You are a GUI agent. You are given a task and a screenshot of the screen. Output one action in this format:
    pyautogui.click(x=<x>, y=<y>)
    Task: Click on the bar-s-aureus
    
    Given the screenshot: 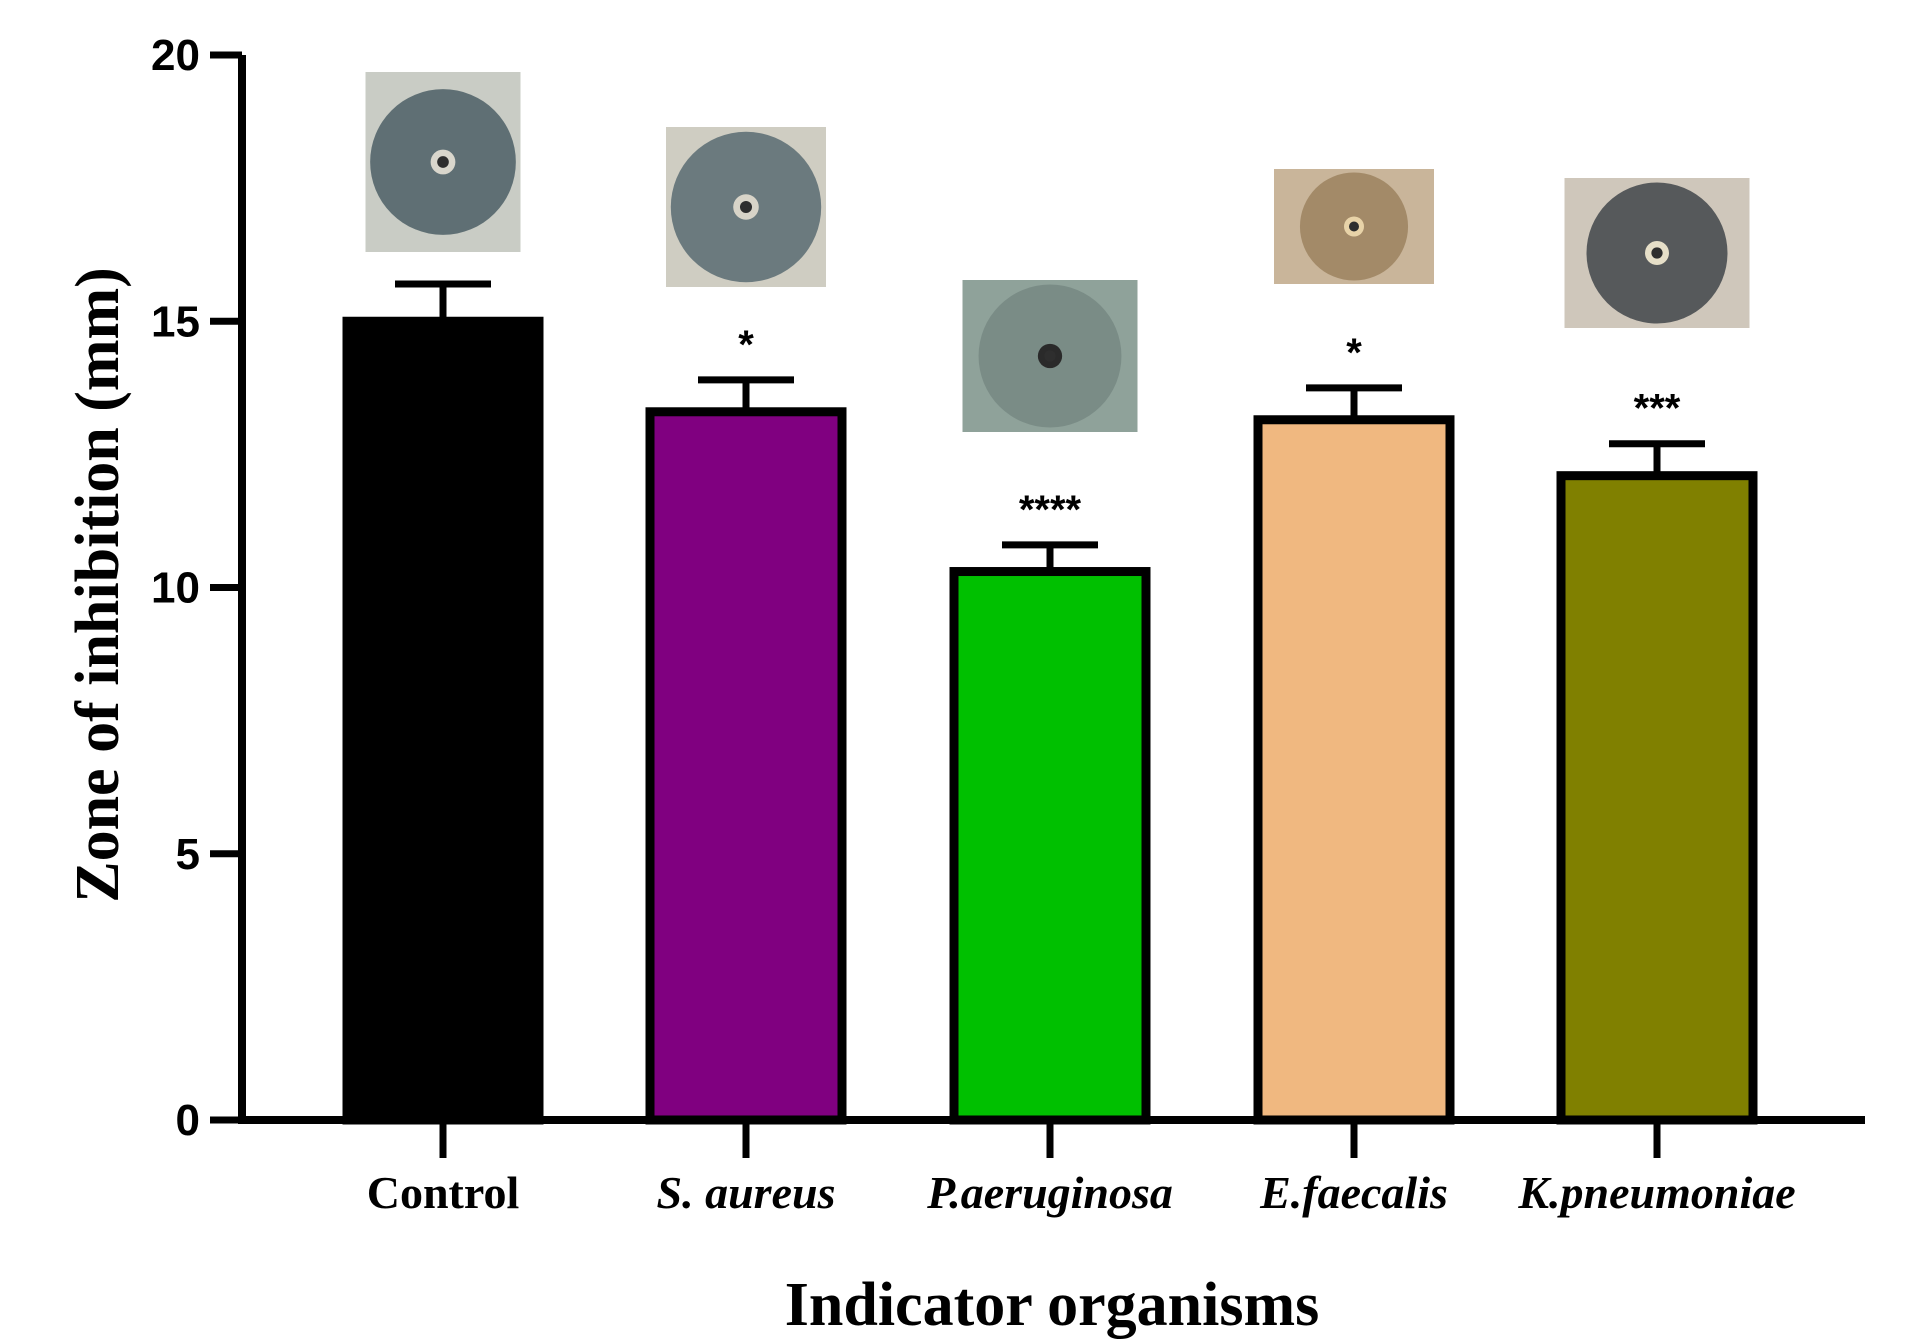 What is the action you would take?
    pyautogui.click(x=746, y=766)
    